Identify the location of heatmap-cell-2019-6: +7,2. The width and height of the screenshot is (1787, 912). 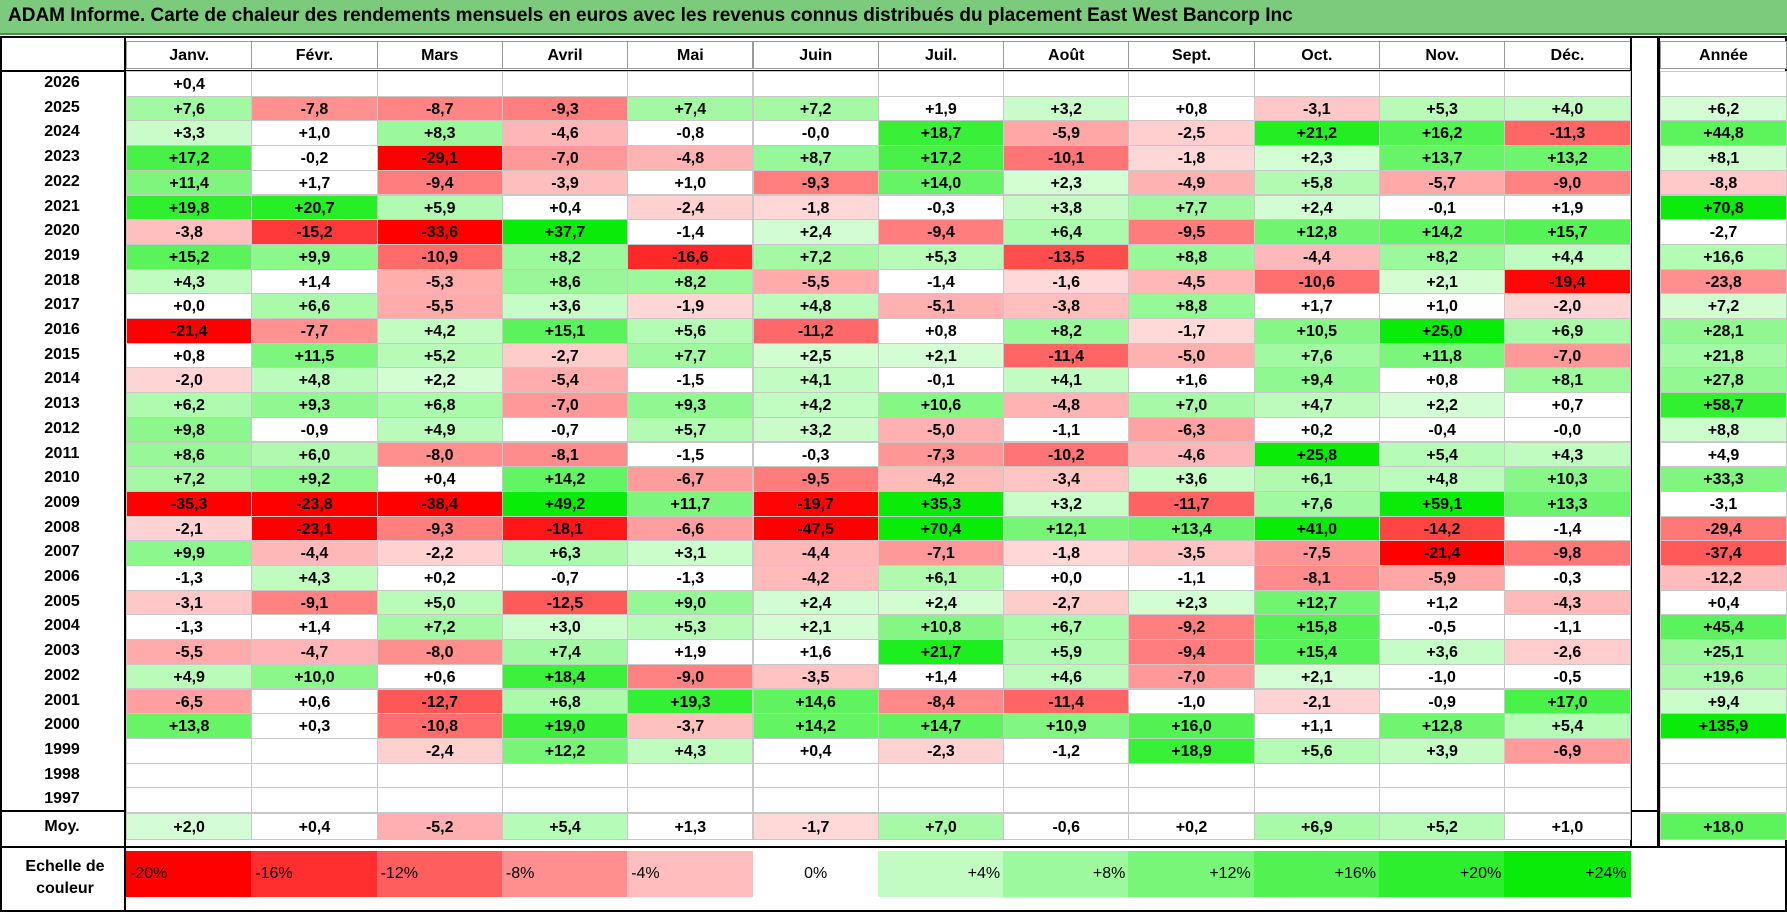
(815, 256).